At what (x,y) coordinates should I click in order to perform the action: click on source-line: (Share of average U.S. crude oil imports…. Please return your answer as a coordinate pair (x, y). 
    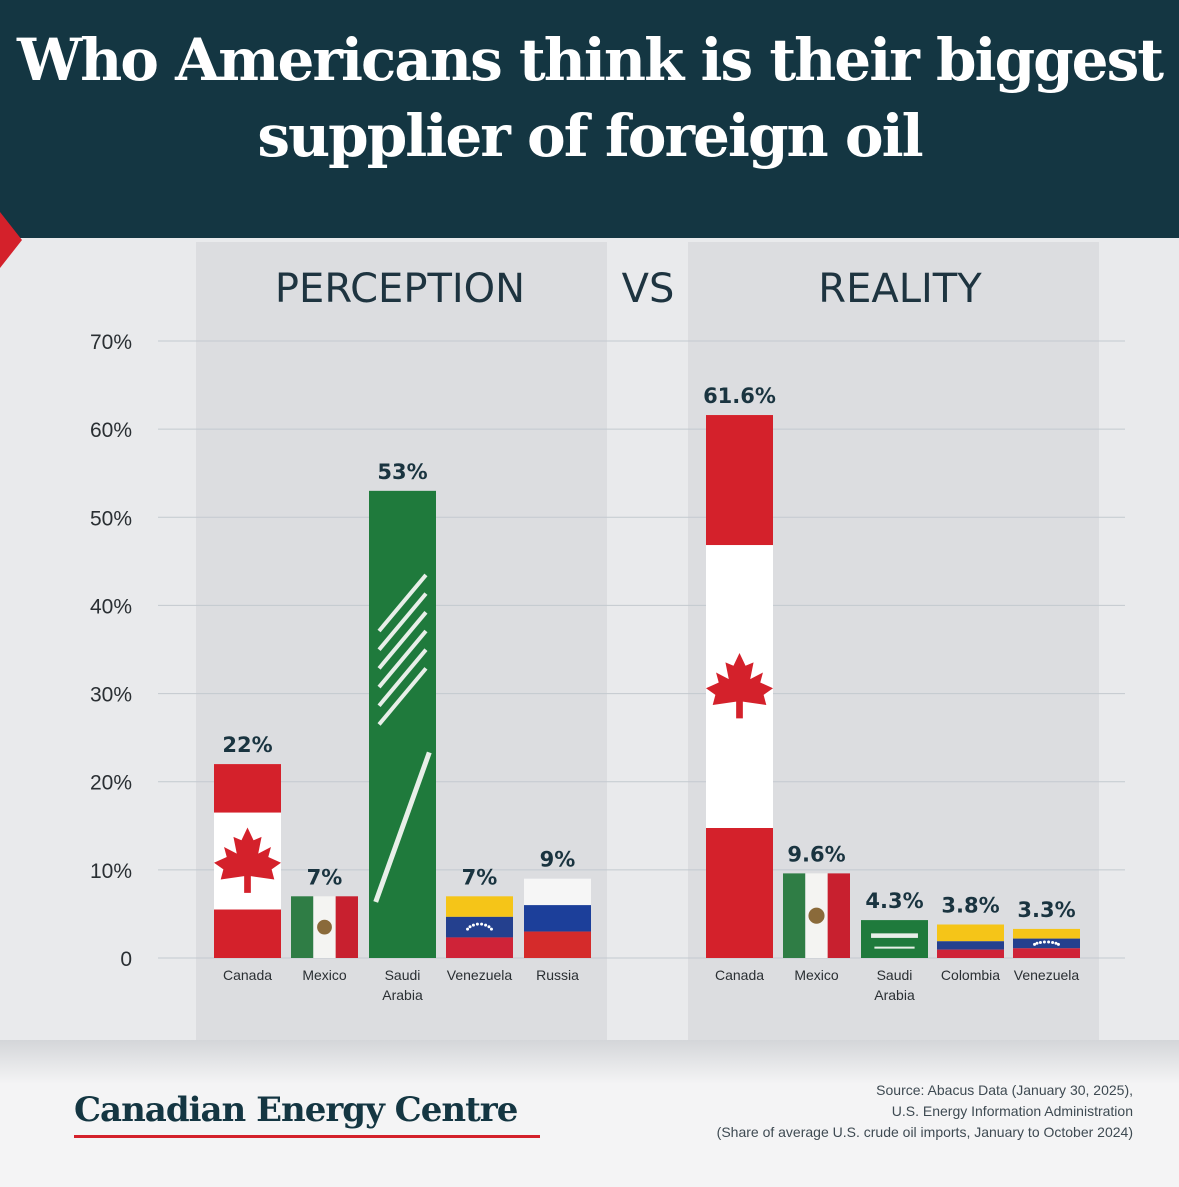
    Looking at the image, I should click on (924, 1132).